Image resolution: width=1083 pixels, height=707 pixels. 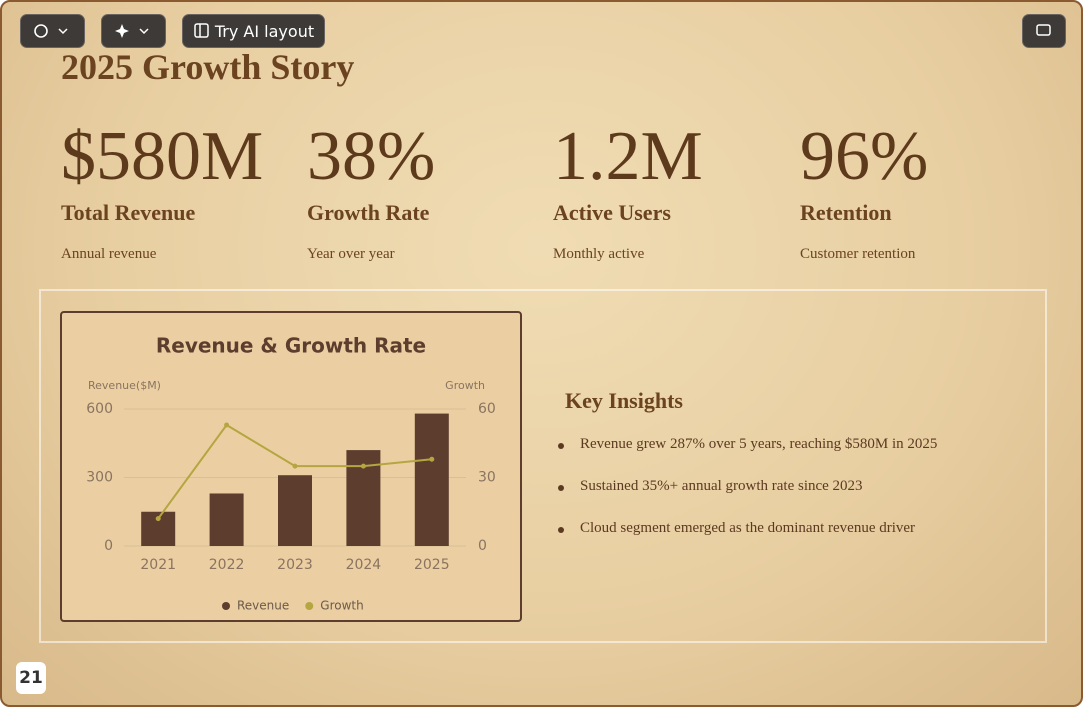 I want to click on comment-button, so click(x=1044, y=31).